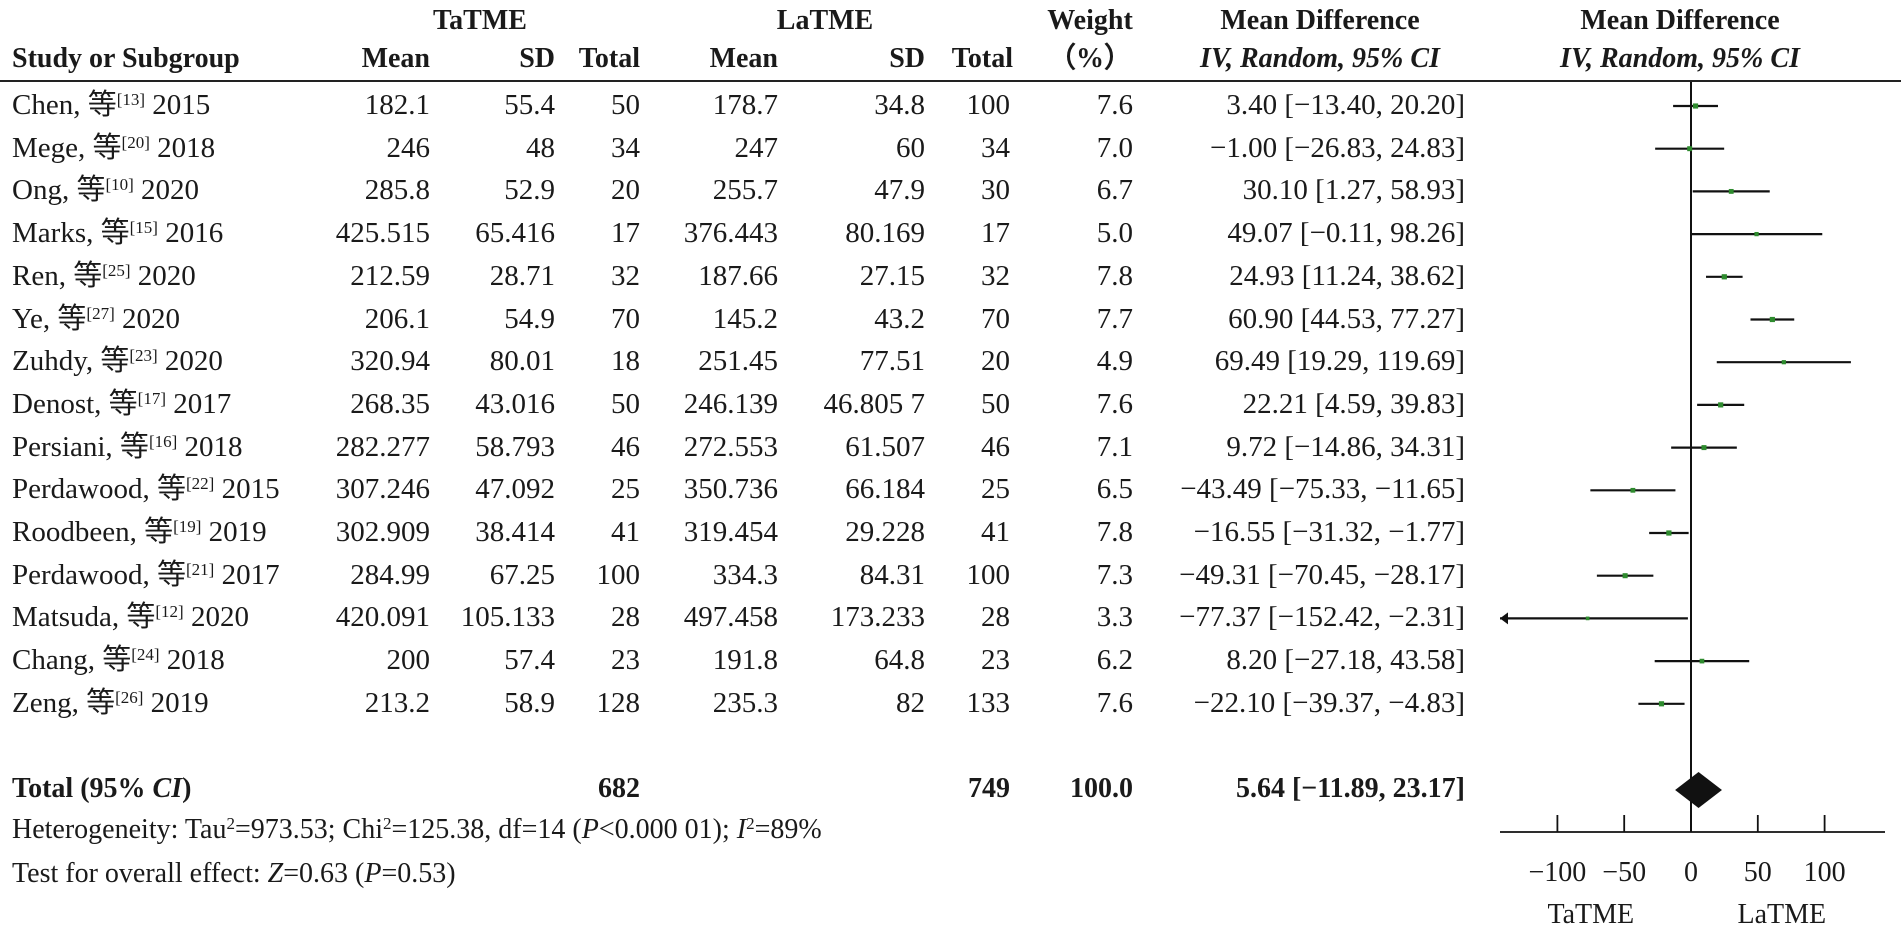 The width and height of the screenshot is (1901, 925). What do you see at coordinates (1320, 58) in the screenshot?
I see `md-method-header: IV, Random, 95% CI` at bounding box center [1320, 58].